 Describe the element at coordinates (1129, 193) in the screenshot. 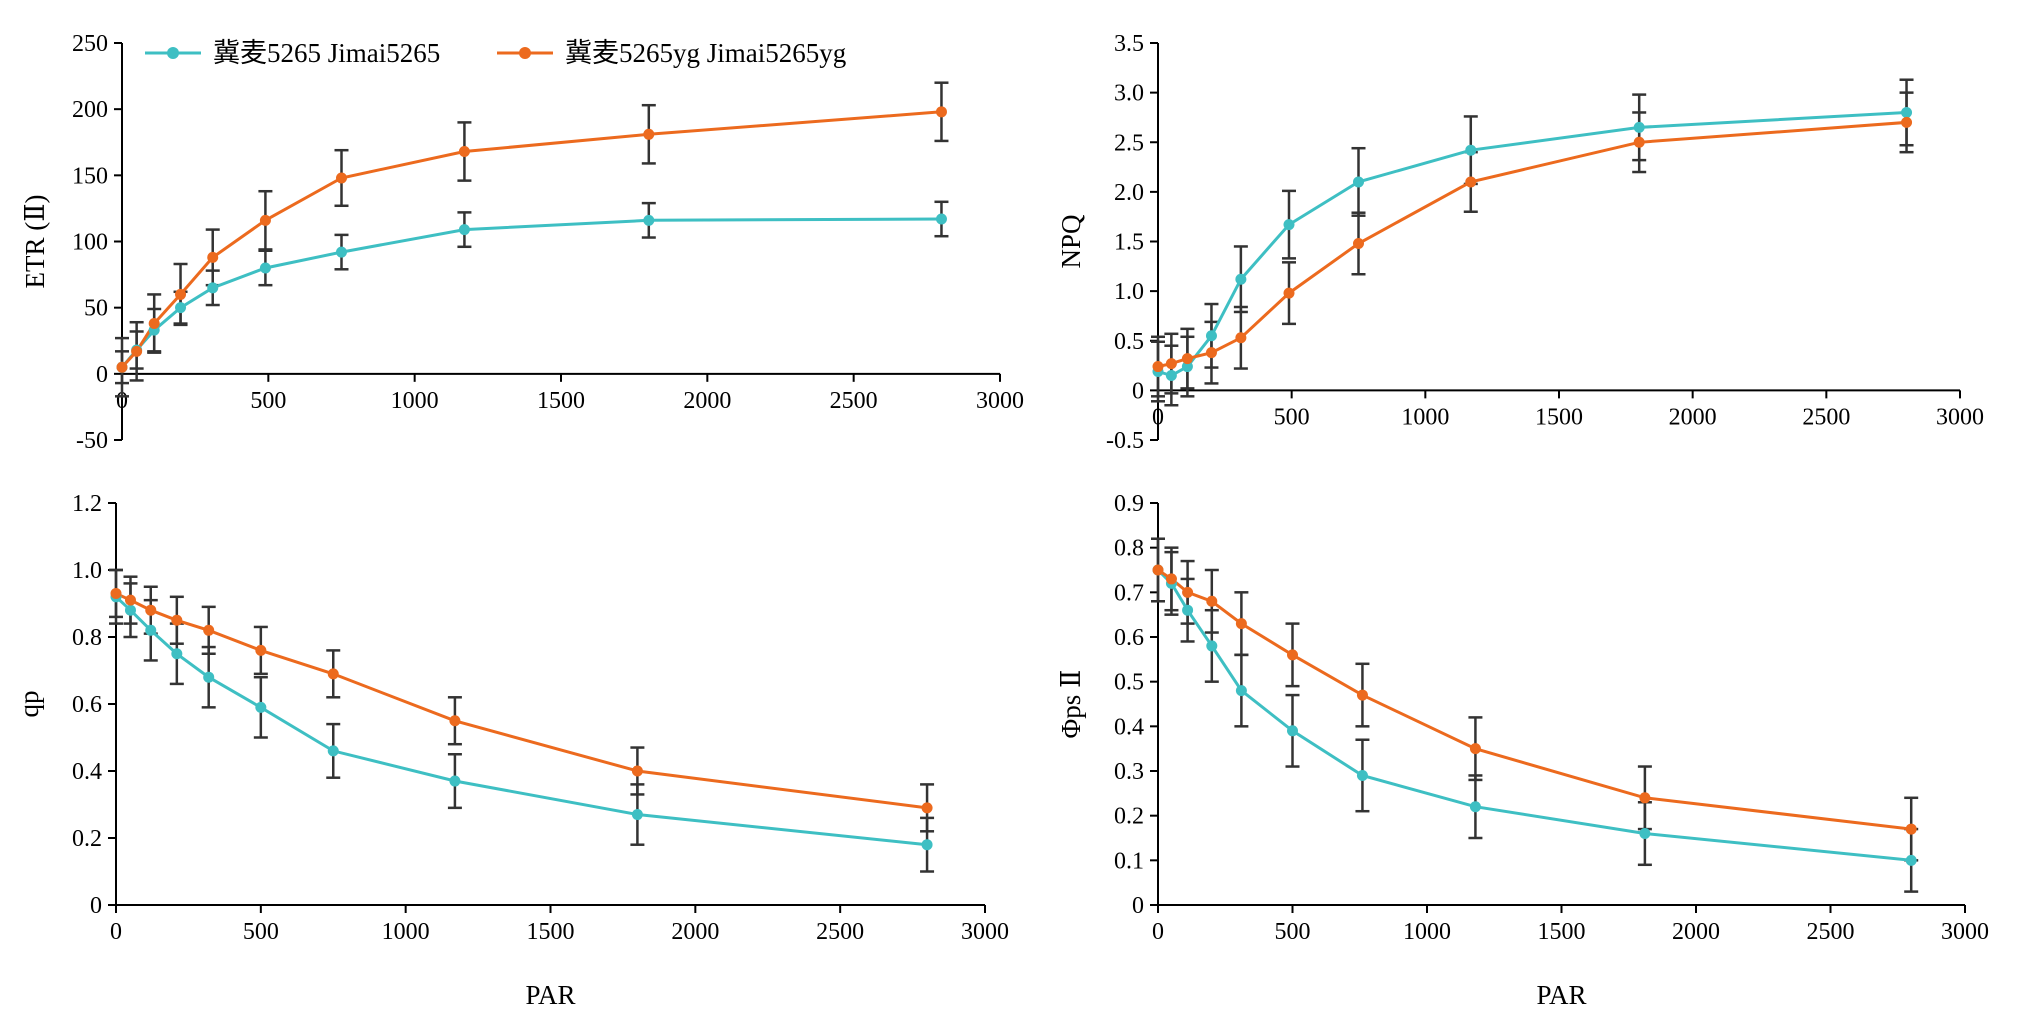

I see `y-tick-label: 2.0` at that location.